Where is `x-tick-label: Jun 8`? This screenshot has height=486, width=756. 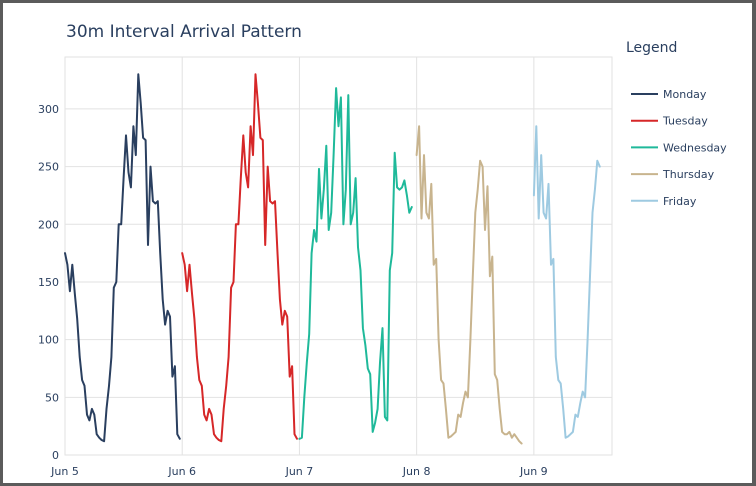 x-tick-label: Jun 8 is located at coordinates (416, 471).